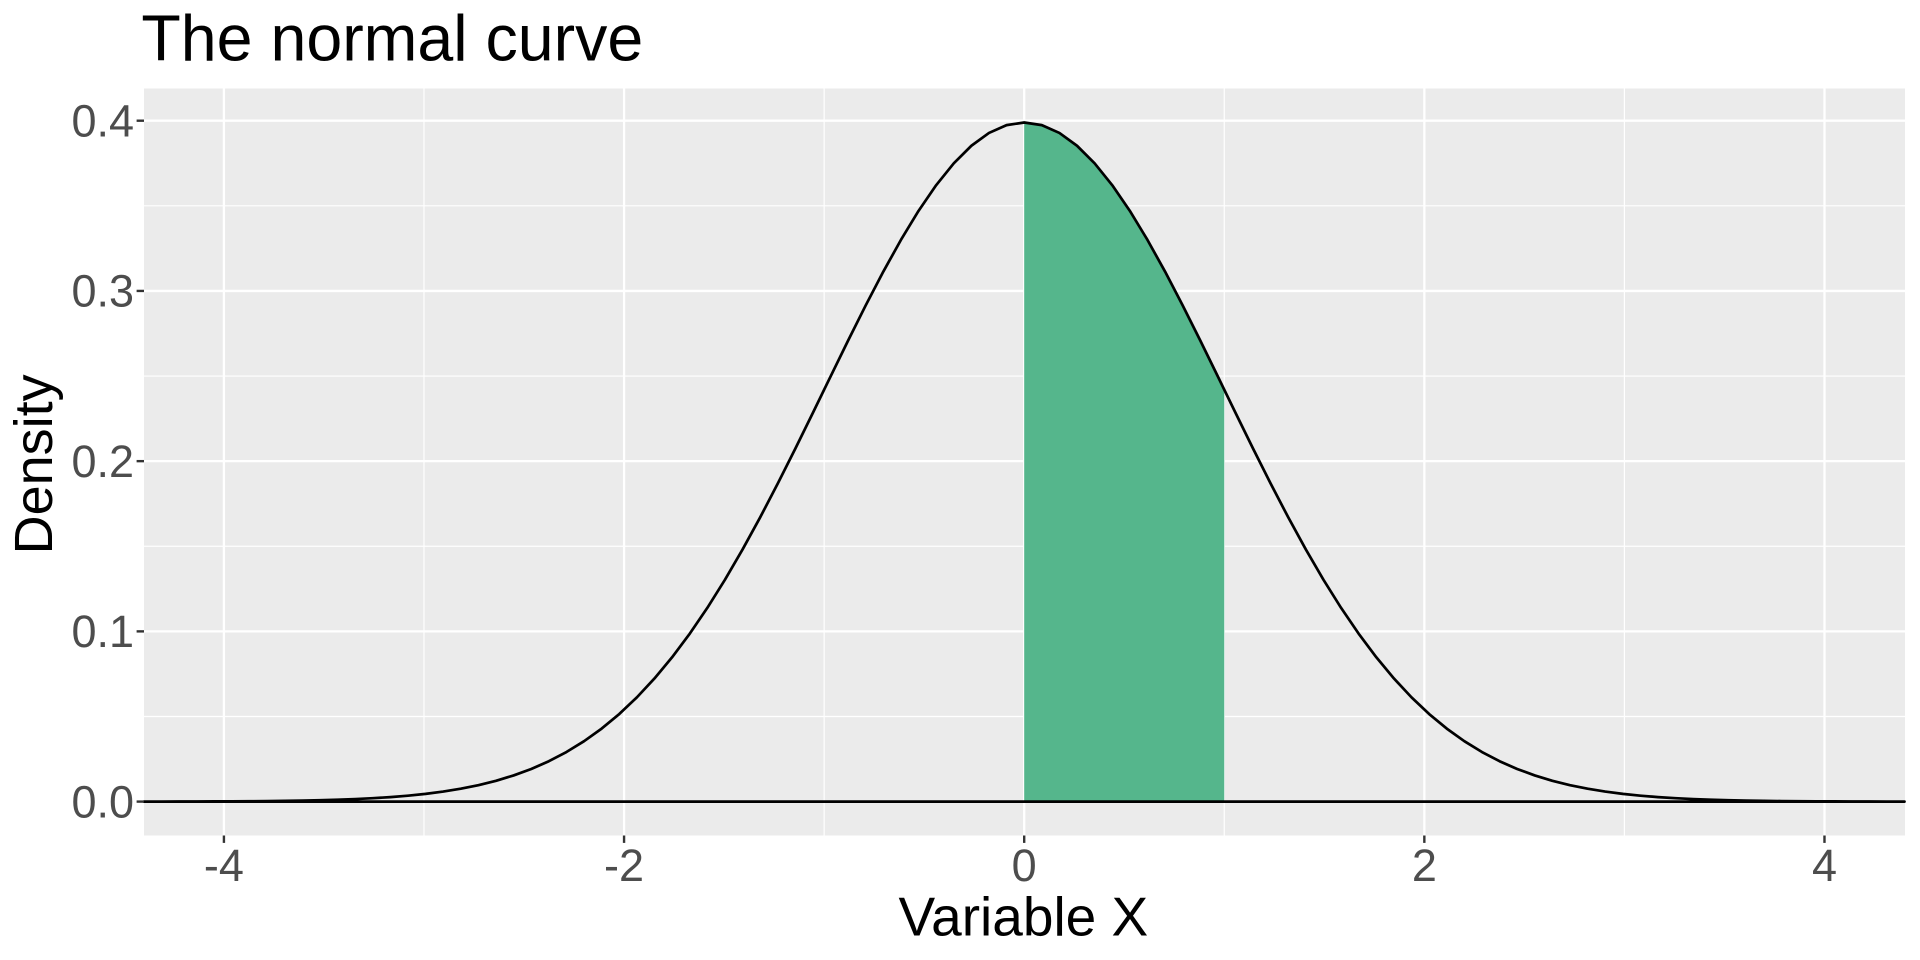 The image size is (1920, 960). What do you see at coordinates (224, 865) in the screenshot?
I see `svg-text: -4` at bounding box center [224, 865].